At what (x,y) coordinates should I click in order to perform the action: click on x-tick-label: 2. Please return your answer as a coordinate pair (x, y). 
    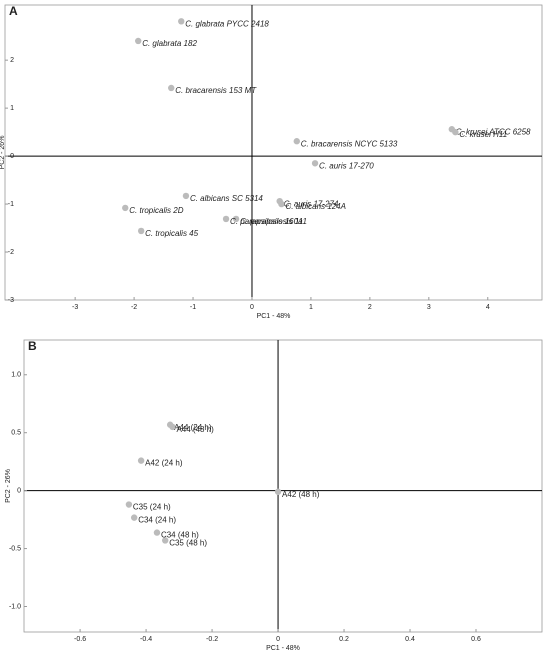
    Looking at the image, I should click on (370, 307).